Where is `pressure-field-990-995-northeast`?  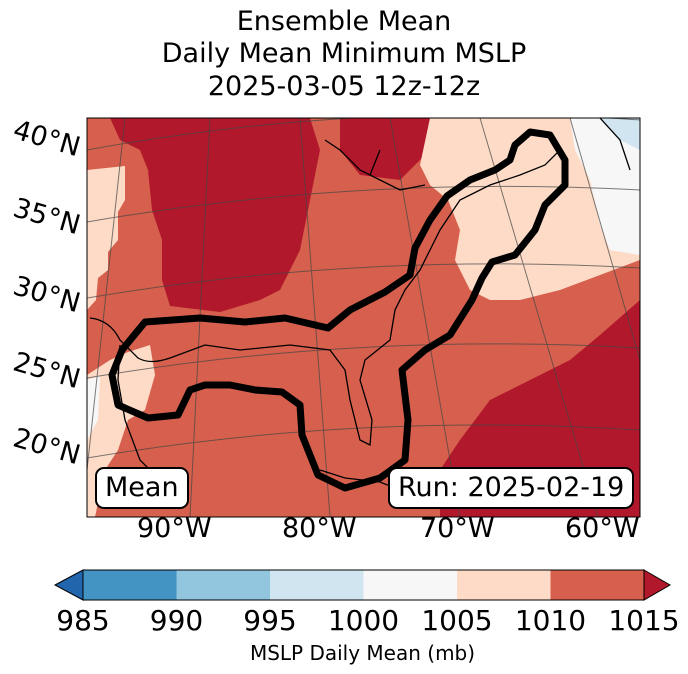 pressure-field-990-995-northeast is located at coordinates (620, 134).